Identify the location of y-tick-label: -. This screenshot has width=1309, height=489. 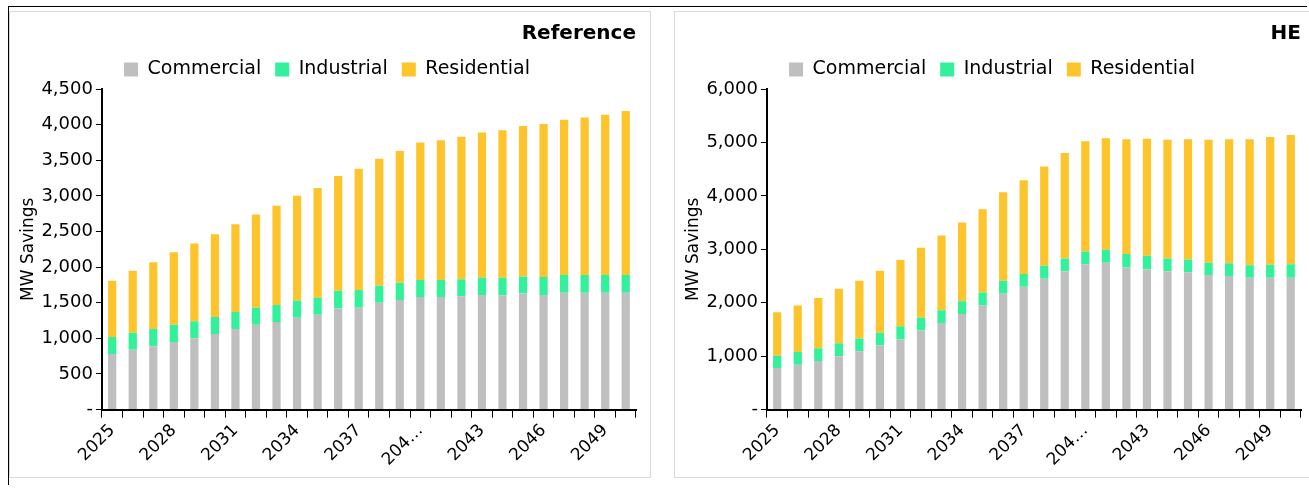
(754, 408).